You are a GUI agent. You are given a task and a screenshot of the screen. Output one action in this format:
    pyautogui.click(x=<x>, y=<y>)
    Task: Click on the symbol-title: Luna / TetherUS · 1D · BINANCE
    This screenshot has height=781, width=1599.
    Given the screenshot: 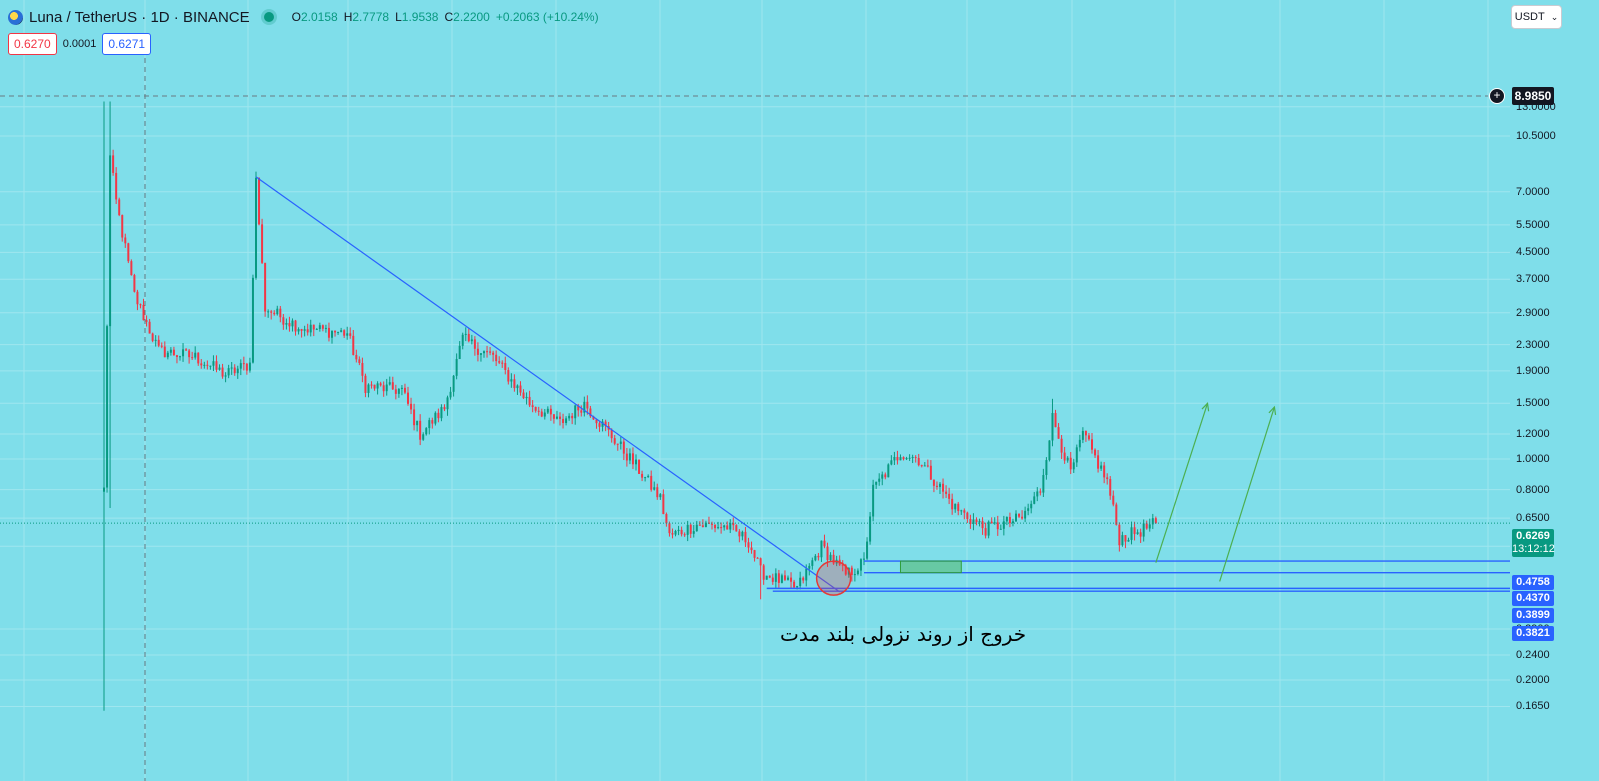 What is the action you would take?
    pyautogui.click(x=139, y=17)
    